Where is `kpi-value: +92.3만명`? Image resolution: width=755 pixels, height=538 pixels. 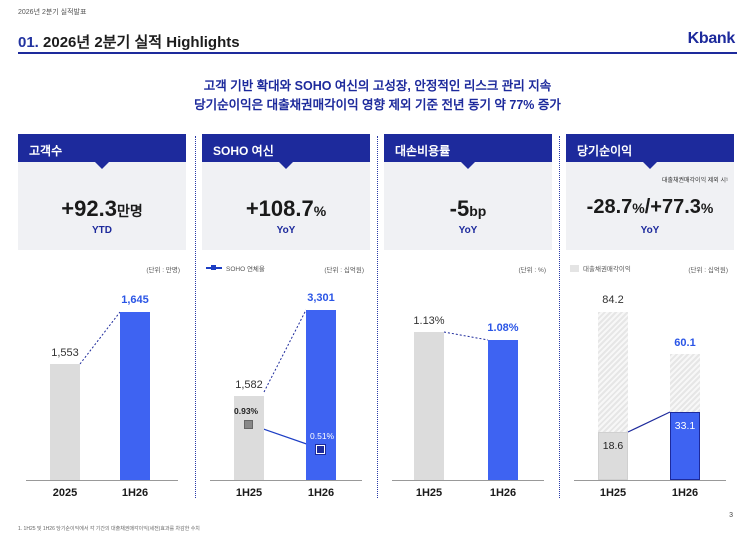 kpi-value: +92.3만명 is located at coordinates (102, 208).